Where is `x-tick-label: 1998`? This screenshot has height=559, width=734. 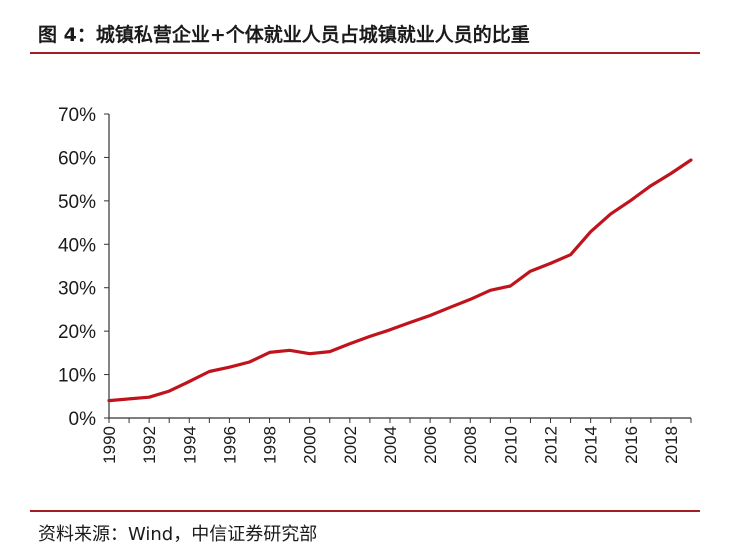 x-tick-label: 1998 is located at coordinates (270, 445).